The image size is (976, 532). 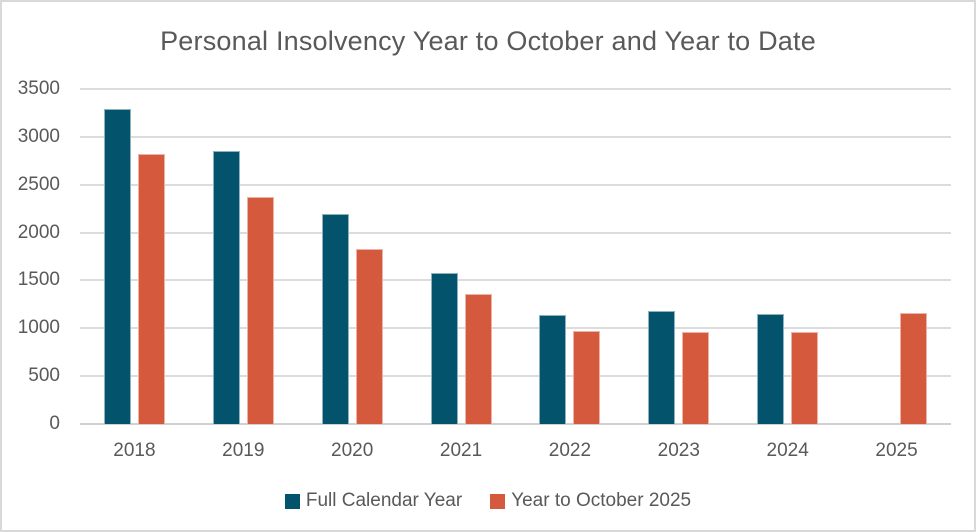 What do you see at coordinates (44, 376) in the screenshot?
I see `y-axis-tick-label: 500` at bounding box center [44, 376].